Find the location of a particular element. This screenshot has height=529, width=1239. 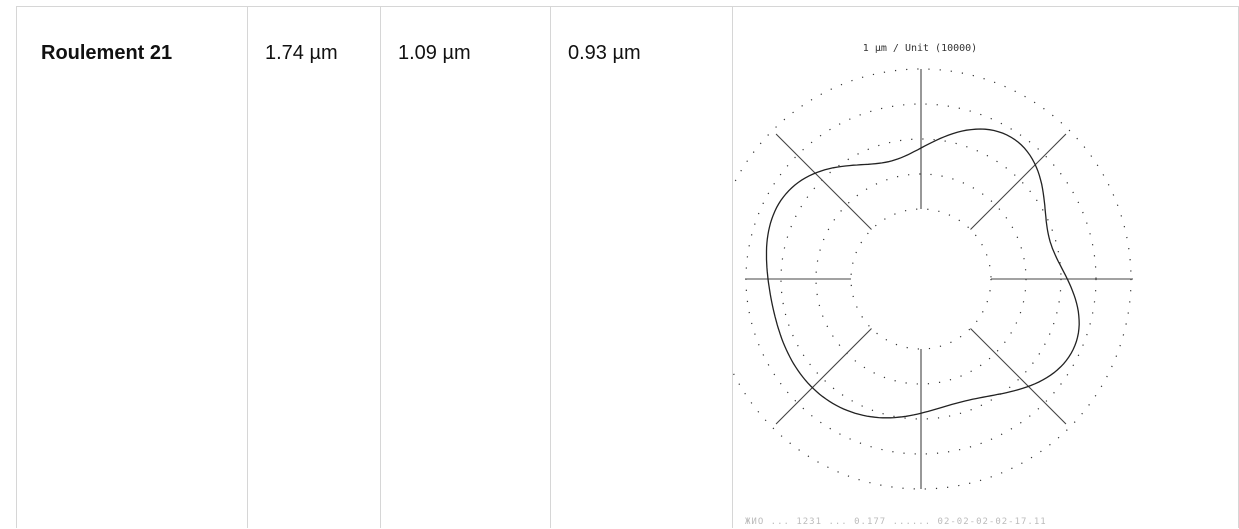

grid-circle is located at coordinates (921, 279).